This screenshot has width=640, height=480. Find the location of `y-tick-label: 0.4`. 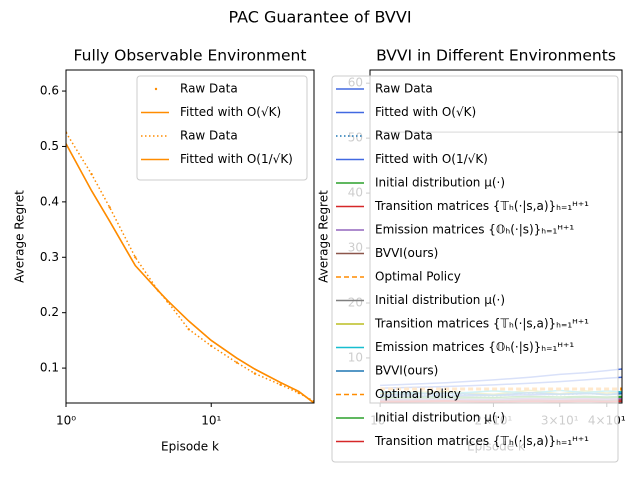

y-tick-label: 0.4 is located at coordinates (49, 201).